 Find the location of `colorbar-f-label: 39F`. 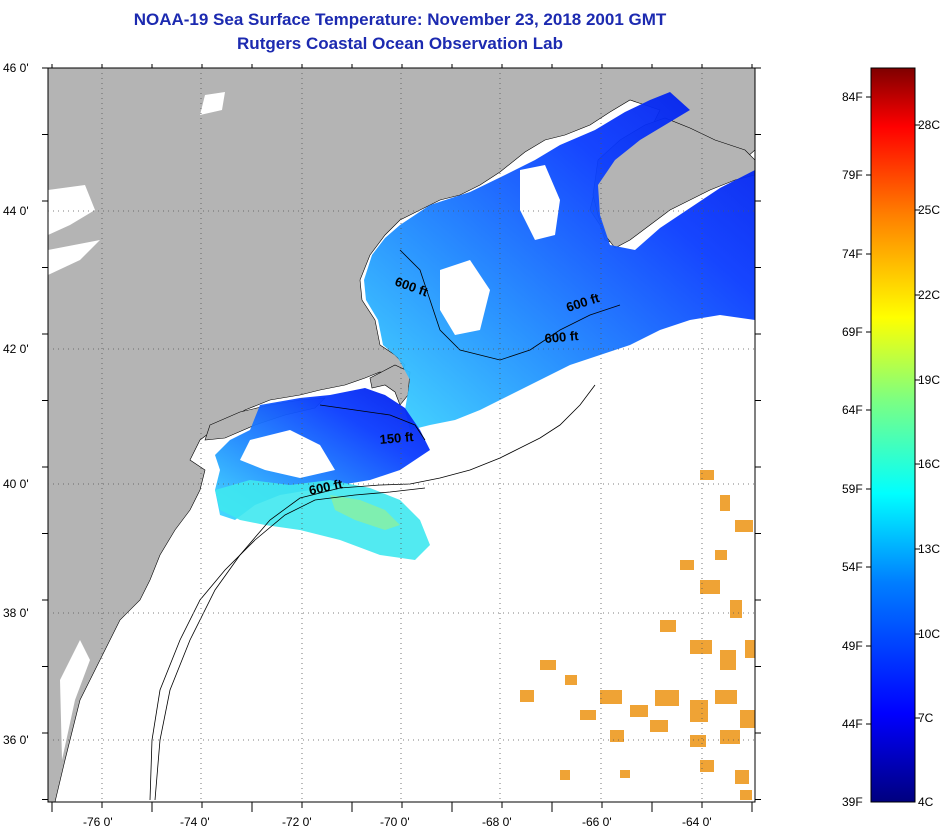

colorbar-f-label: 39F is located at coordinates (852, 802).